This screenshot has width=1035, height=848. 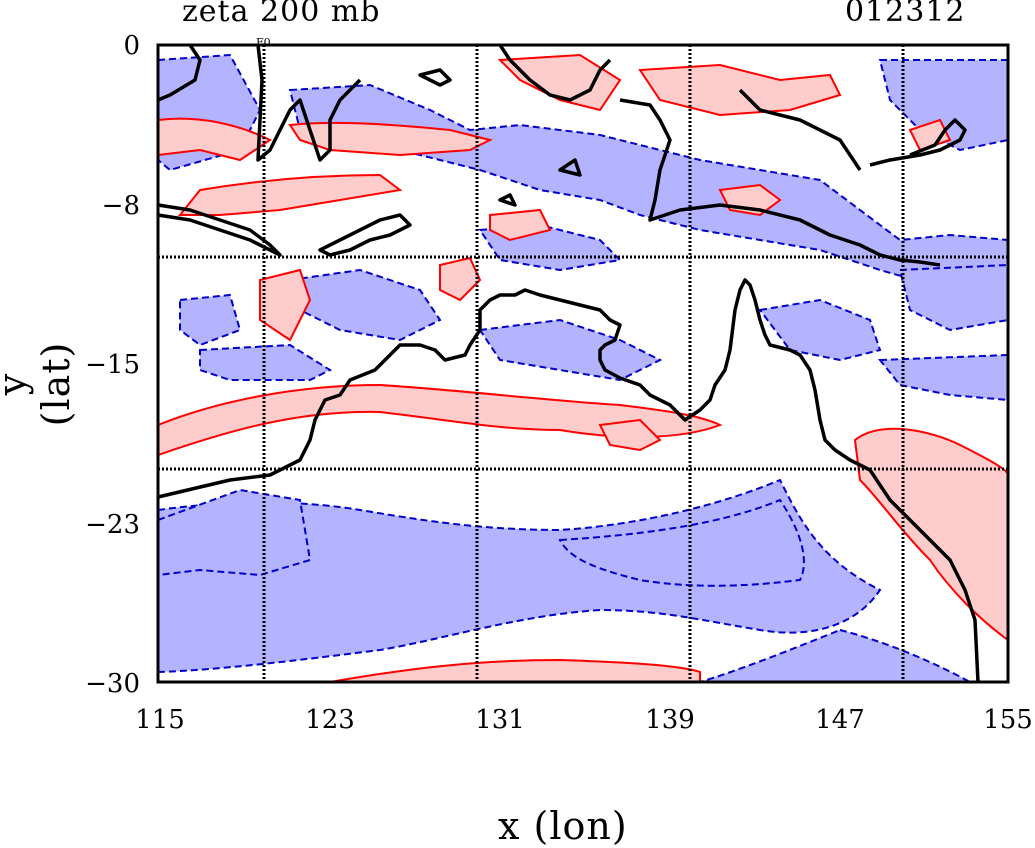 What do you see at coordinates (263, 42) in the screenshot?
I see `station-marker: F0` at bounding box center [263, 42].